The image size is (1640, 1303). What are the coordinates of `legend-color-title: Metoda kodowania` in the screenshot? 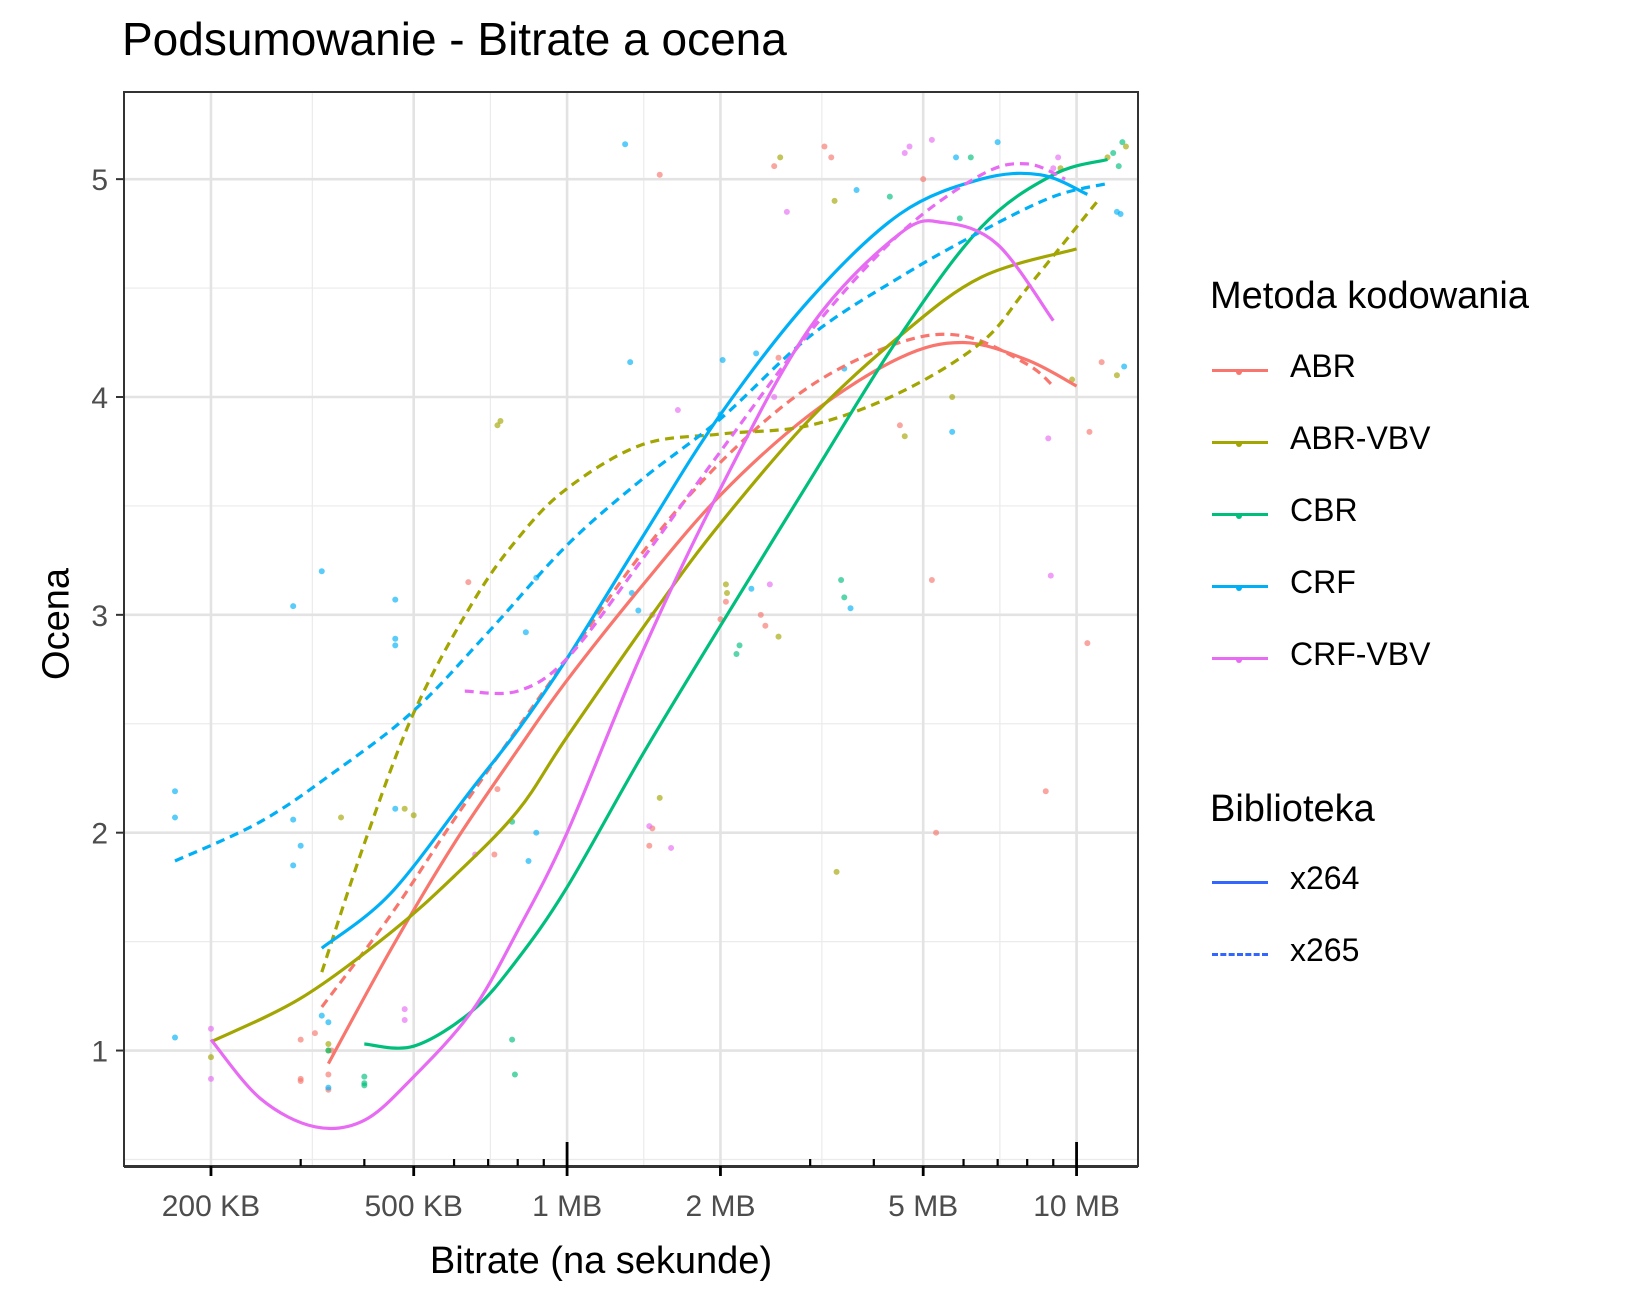 It's located at (1369, 296).